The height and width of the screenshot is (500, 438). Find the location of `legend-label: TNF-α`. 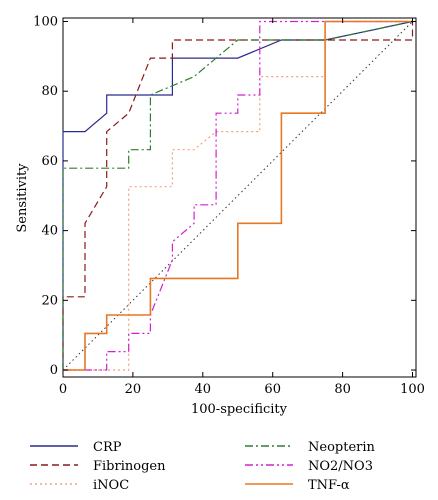

legend-label: TNF-α is located at coordinates (329, 485).